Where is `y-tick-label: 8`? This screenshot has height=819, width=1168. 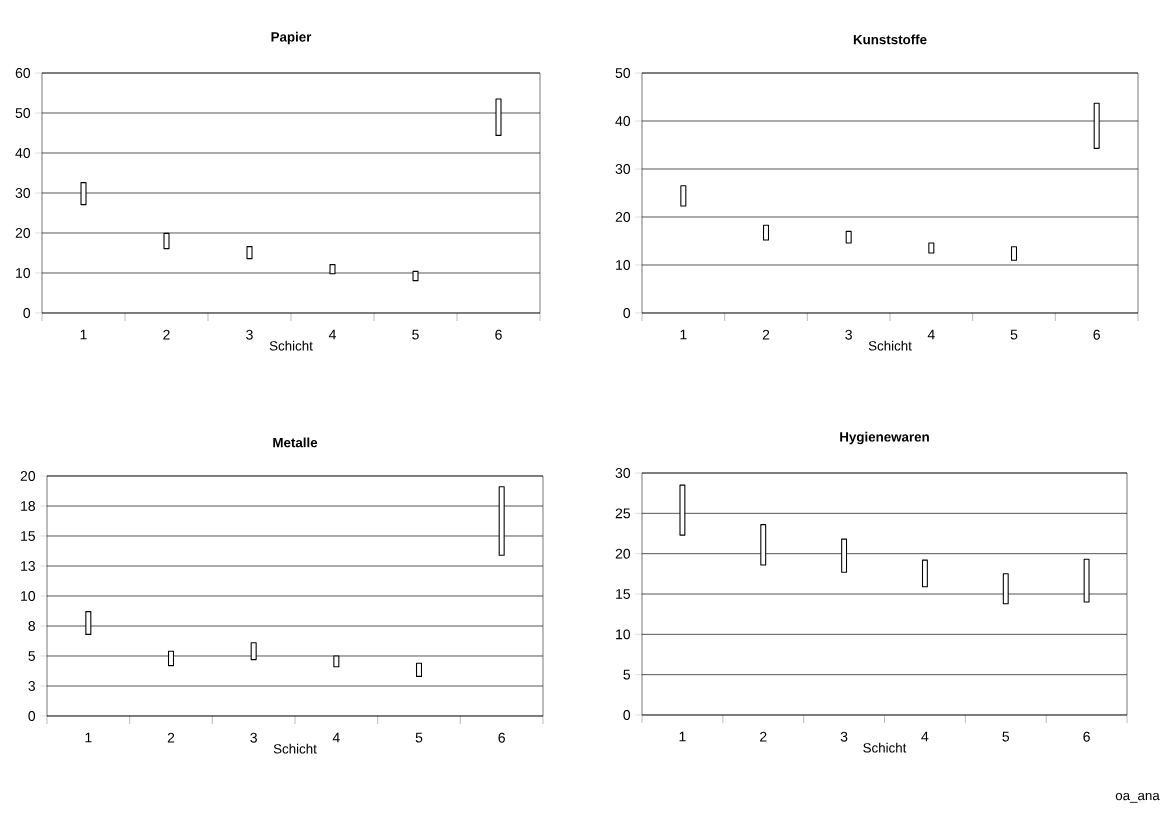 y-tick-label: 8 is located at coordinates (32, 626).